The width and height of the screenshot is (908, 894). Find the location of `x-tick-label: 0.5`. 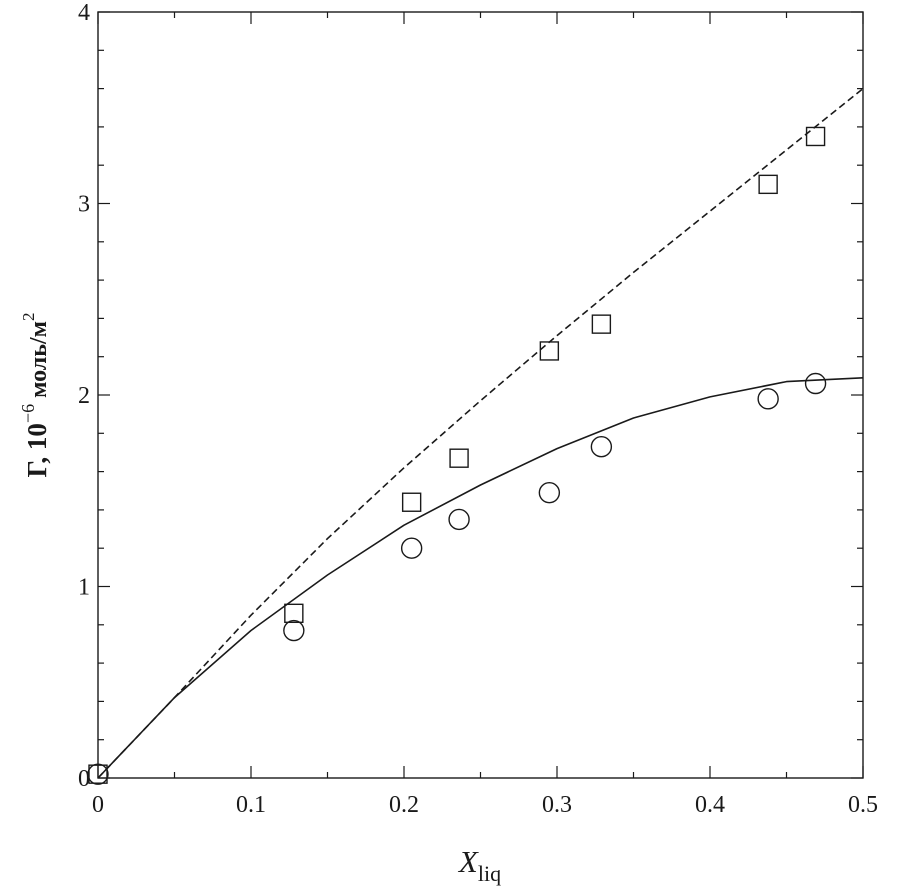

x-tick-label: 0.5 is located at coordinates (863, 805).